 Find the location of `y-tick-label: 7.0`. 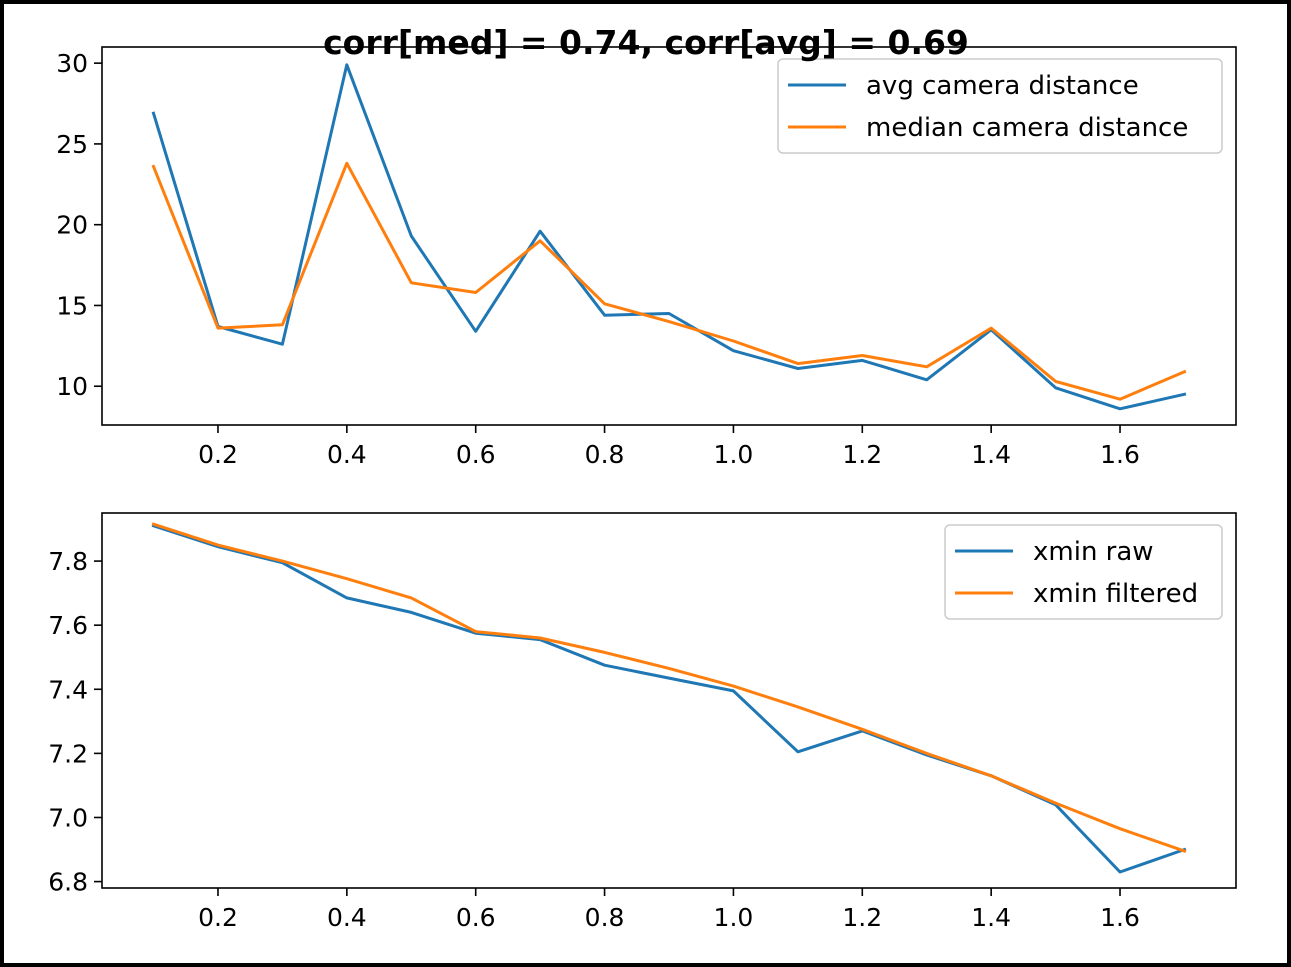

y-tick-label: 7.0 is located at coordinates (68, 817).